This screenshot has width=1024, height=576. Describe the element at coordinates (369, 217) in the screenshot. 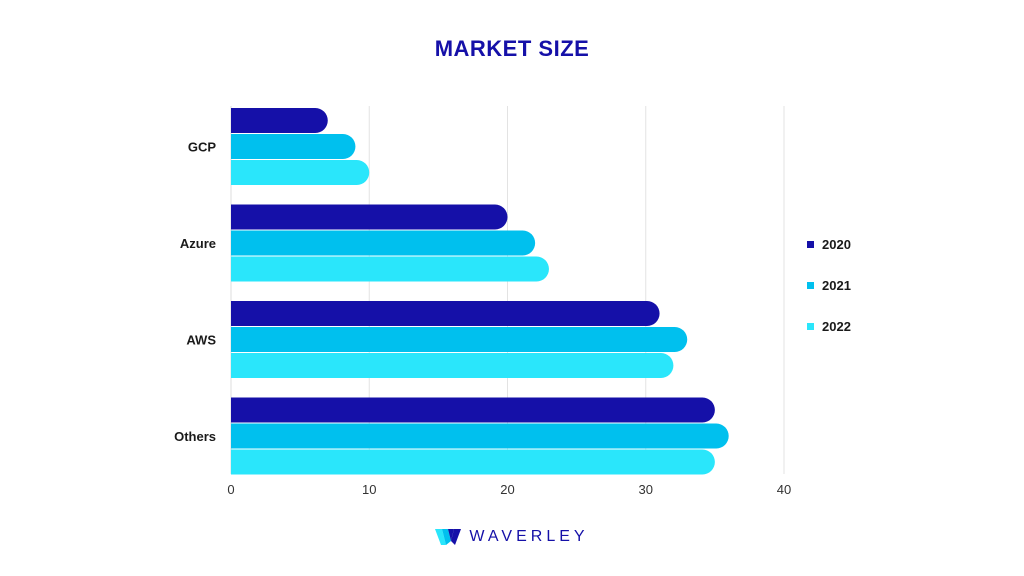

I see `bar-azure-2020` at that location.